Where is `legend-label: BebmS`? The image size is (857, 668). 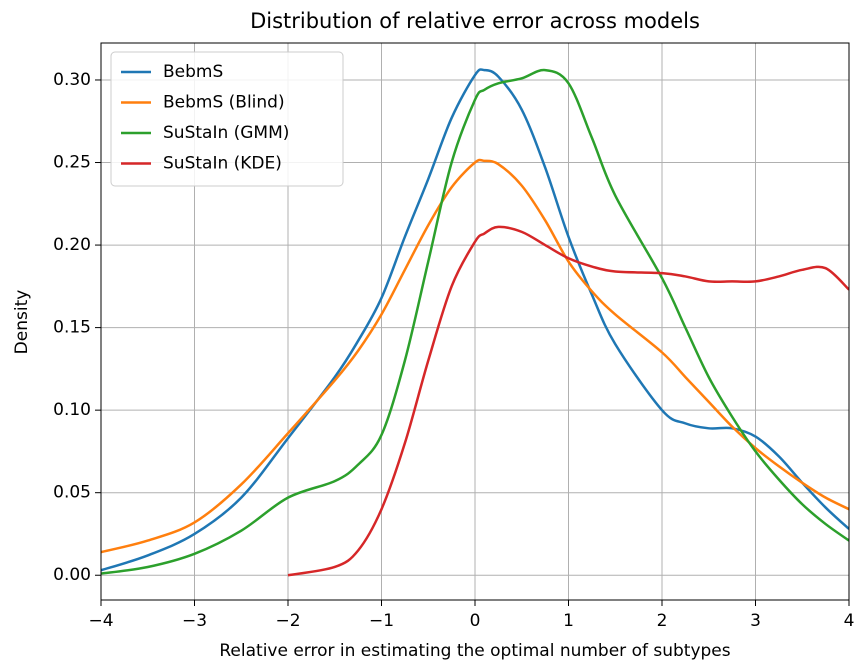 legend-label: BebmS is located at coordinates (193, 72).